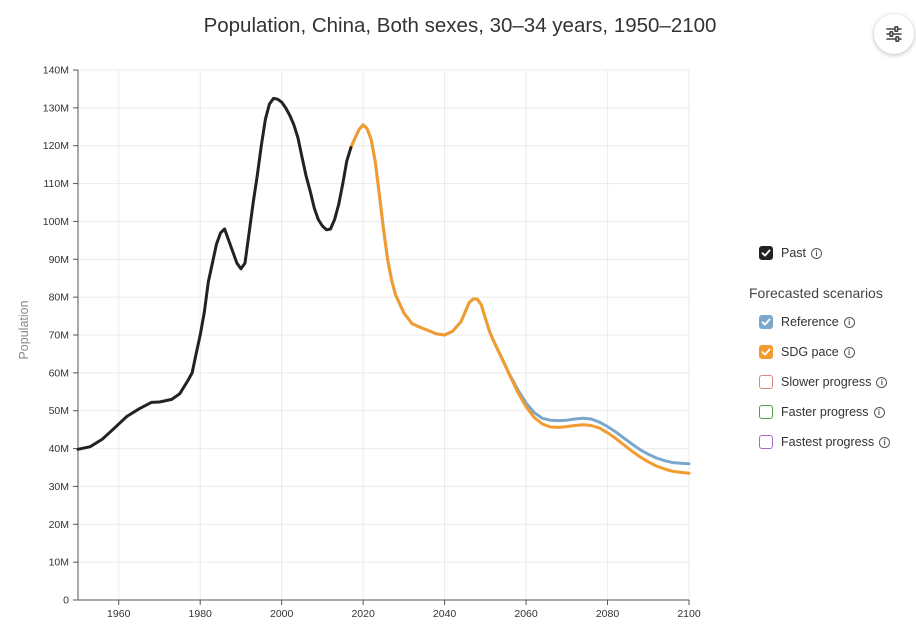 The image size is (916, 631). I want to click on legend-item-sdg-pace: SDG pace i, so click(807, 352).